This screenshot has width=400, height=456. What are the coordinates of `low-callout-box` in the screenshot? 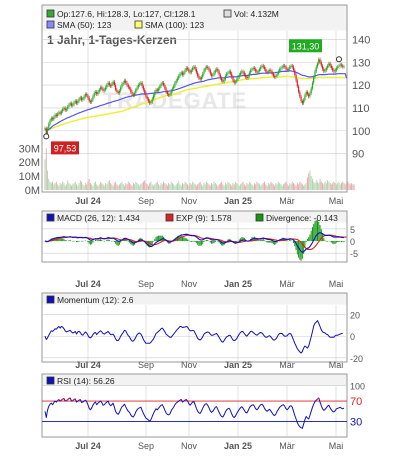 It's located at (65, 148).